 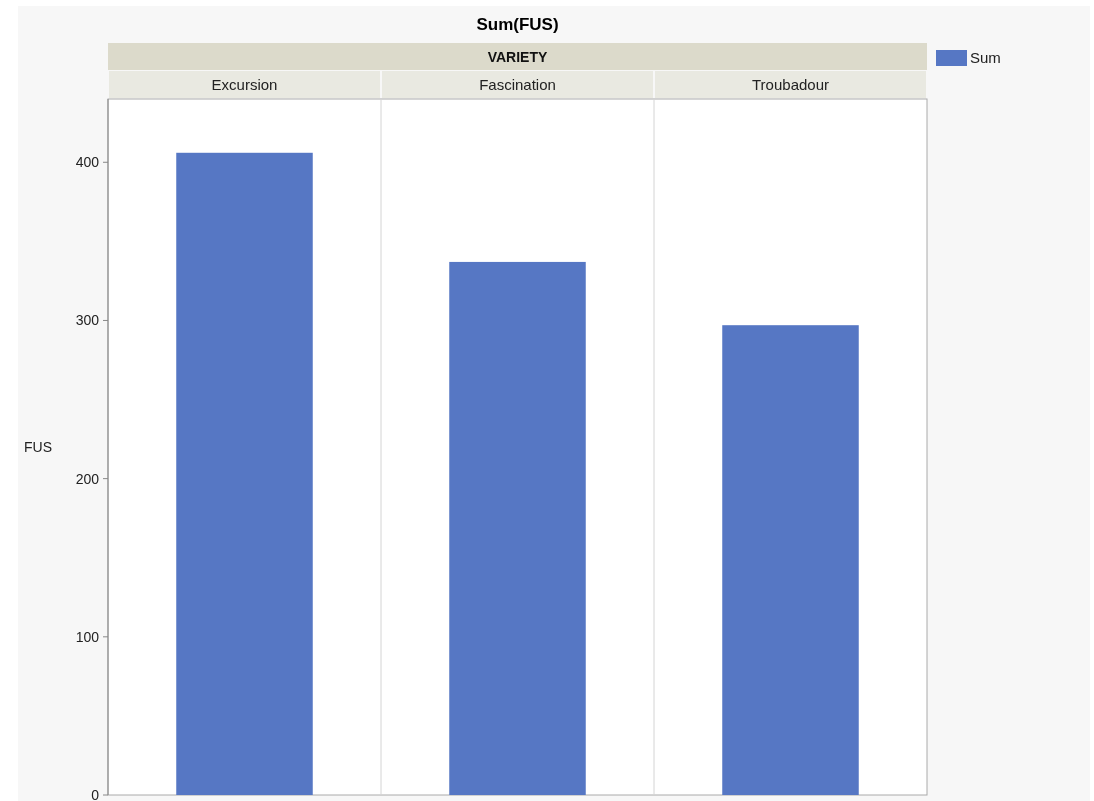 I want to click on y-tick-label: 300, so click(x=87, y=320).